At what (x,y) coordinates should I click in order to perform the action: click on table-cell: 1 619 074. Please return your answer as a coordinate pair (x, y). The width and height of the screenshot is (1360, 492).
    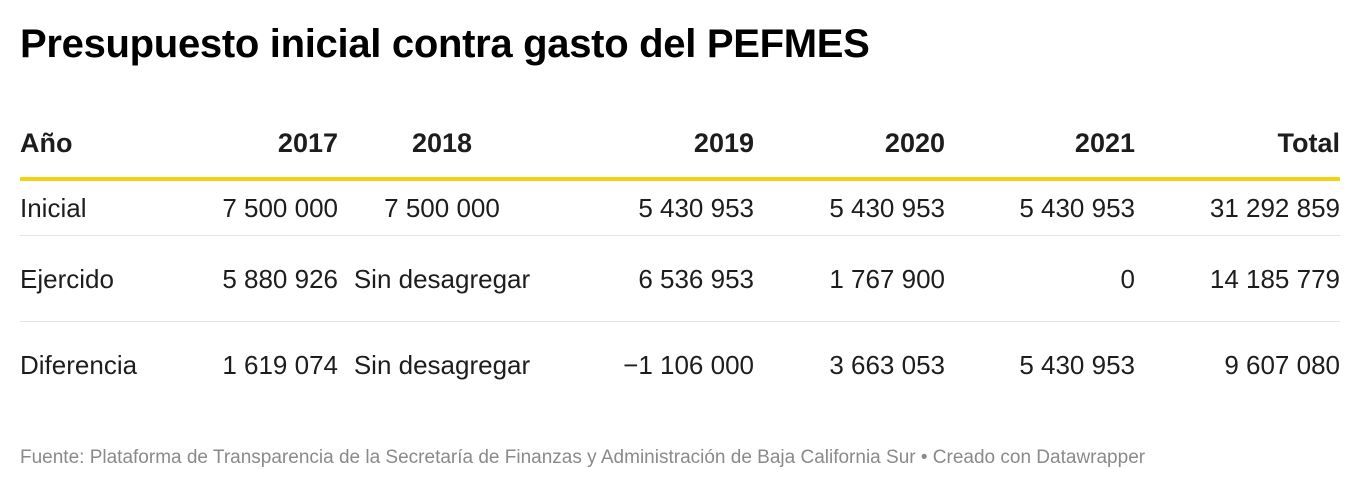
    Looking at the image, I should click on (280, 364).